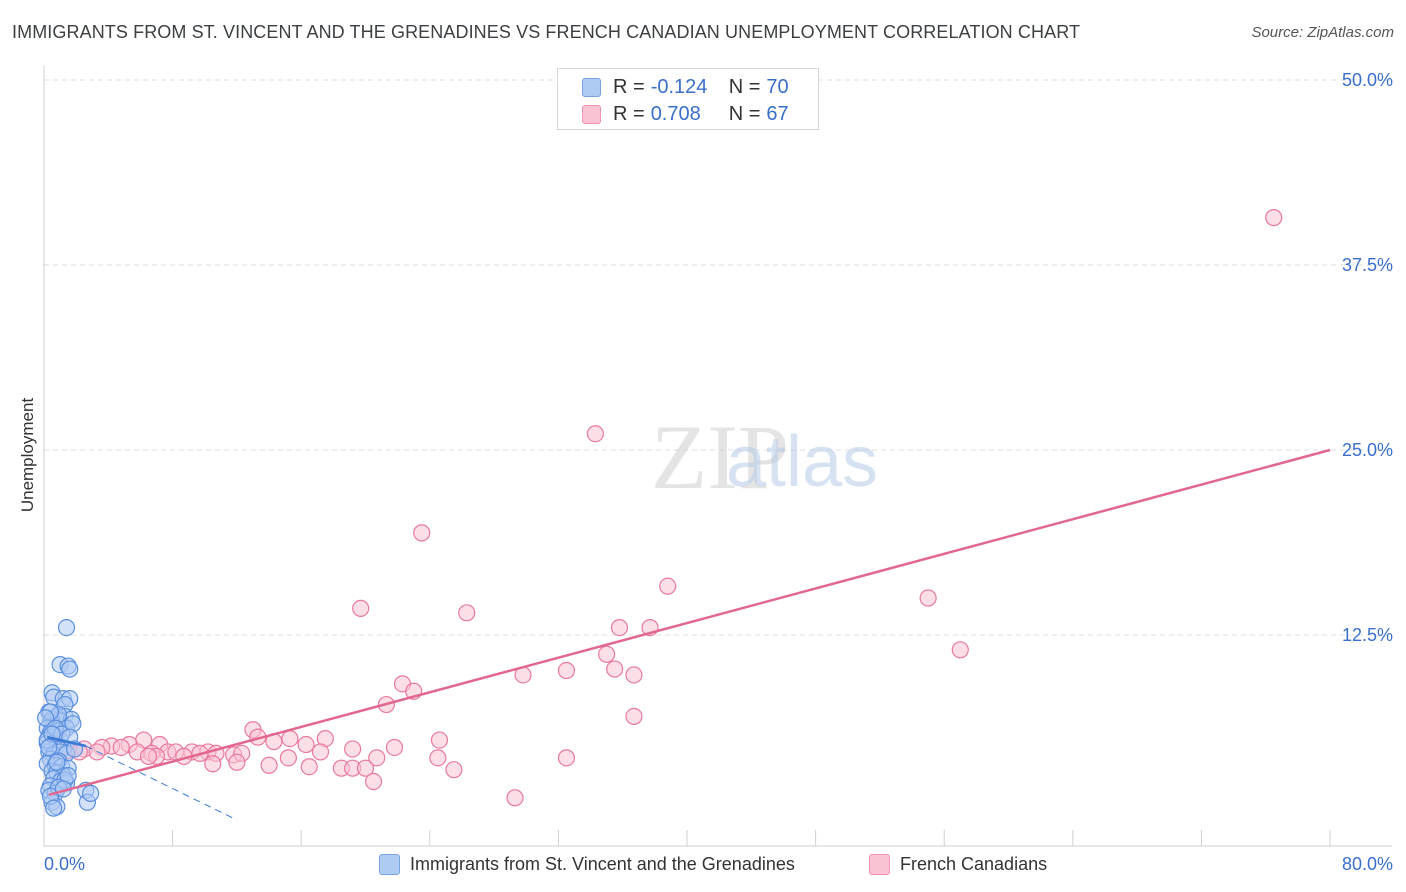 This screenshot has height=892, width=1406. Describe the element at coordinates (679, 86) in the screenshot. I see `r-value: -0.124` at that location.